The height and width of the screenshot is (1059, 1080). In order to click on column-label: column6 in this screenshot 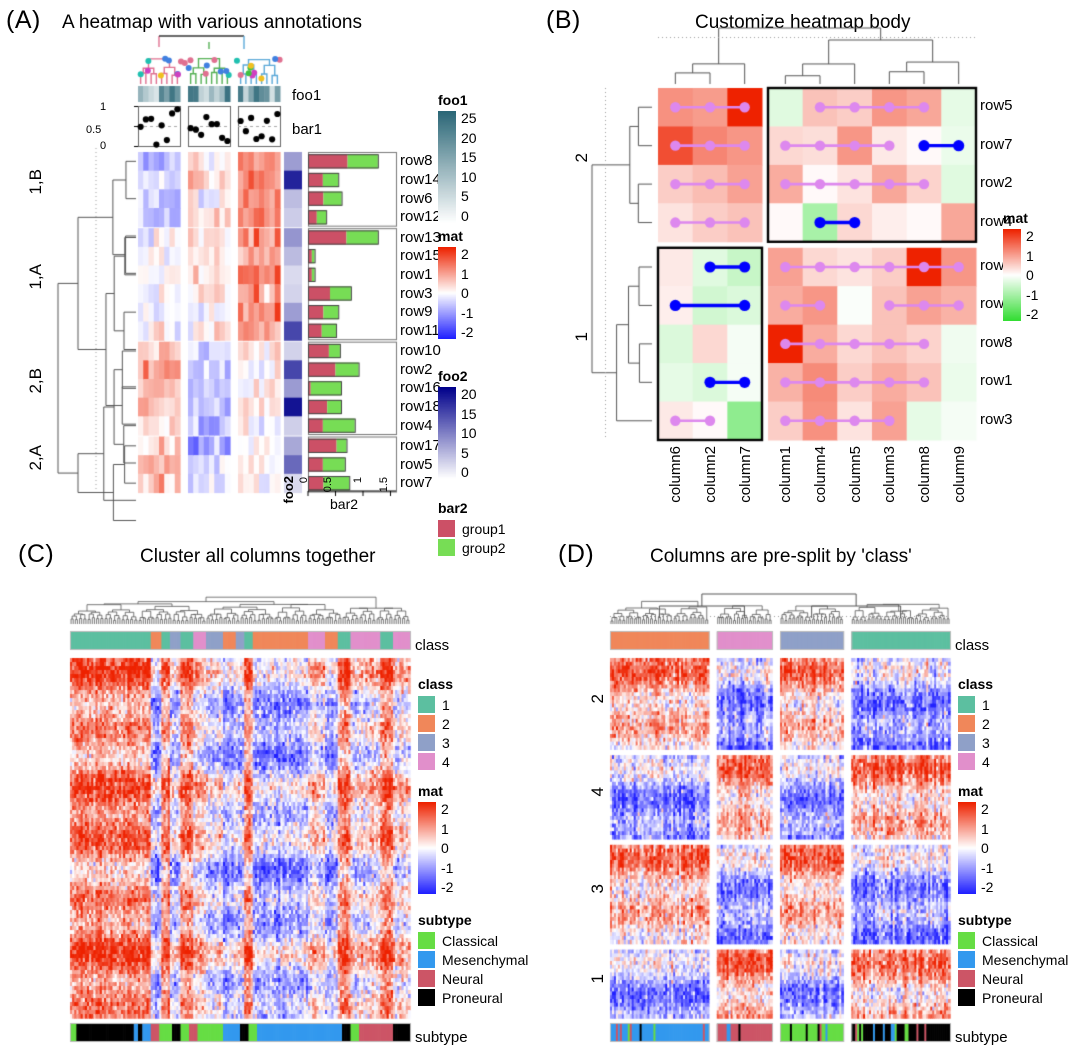, I will do `click(676, 474)`.